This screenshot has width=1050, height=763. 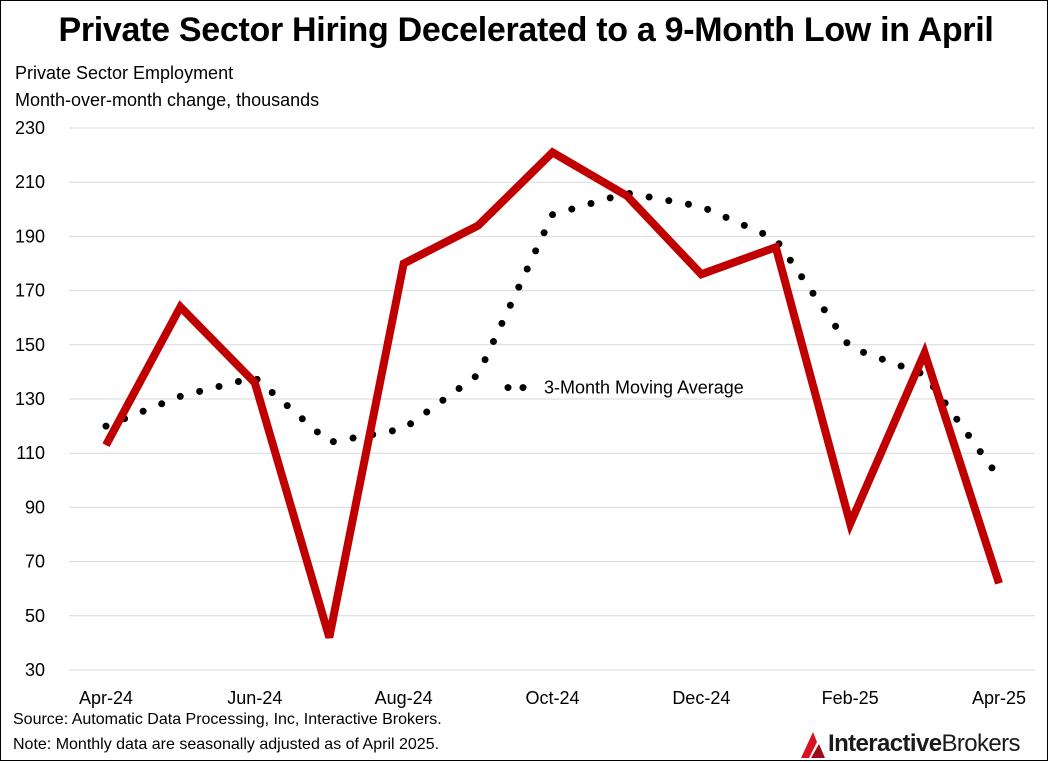 What do you see at coordinates (813, 745) in the screenshot?
I see `interactive-brokers-logo-icon` at bounding box center [813, 745].